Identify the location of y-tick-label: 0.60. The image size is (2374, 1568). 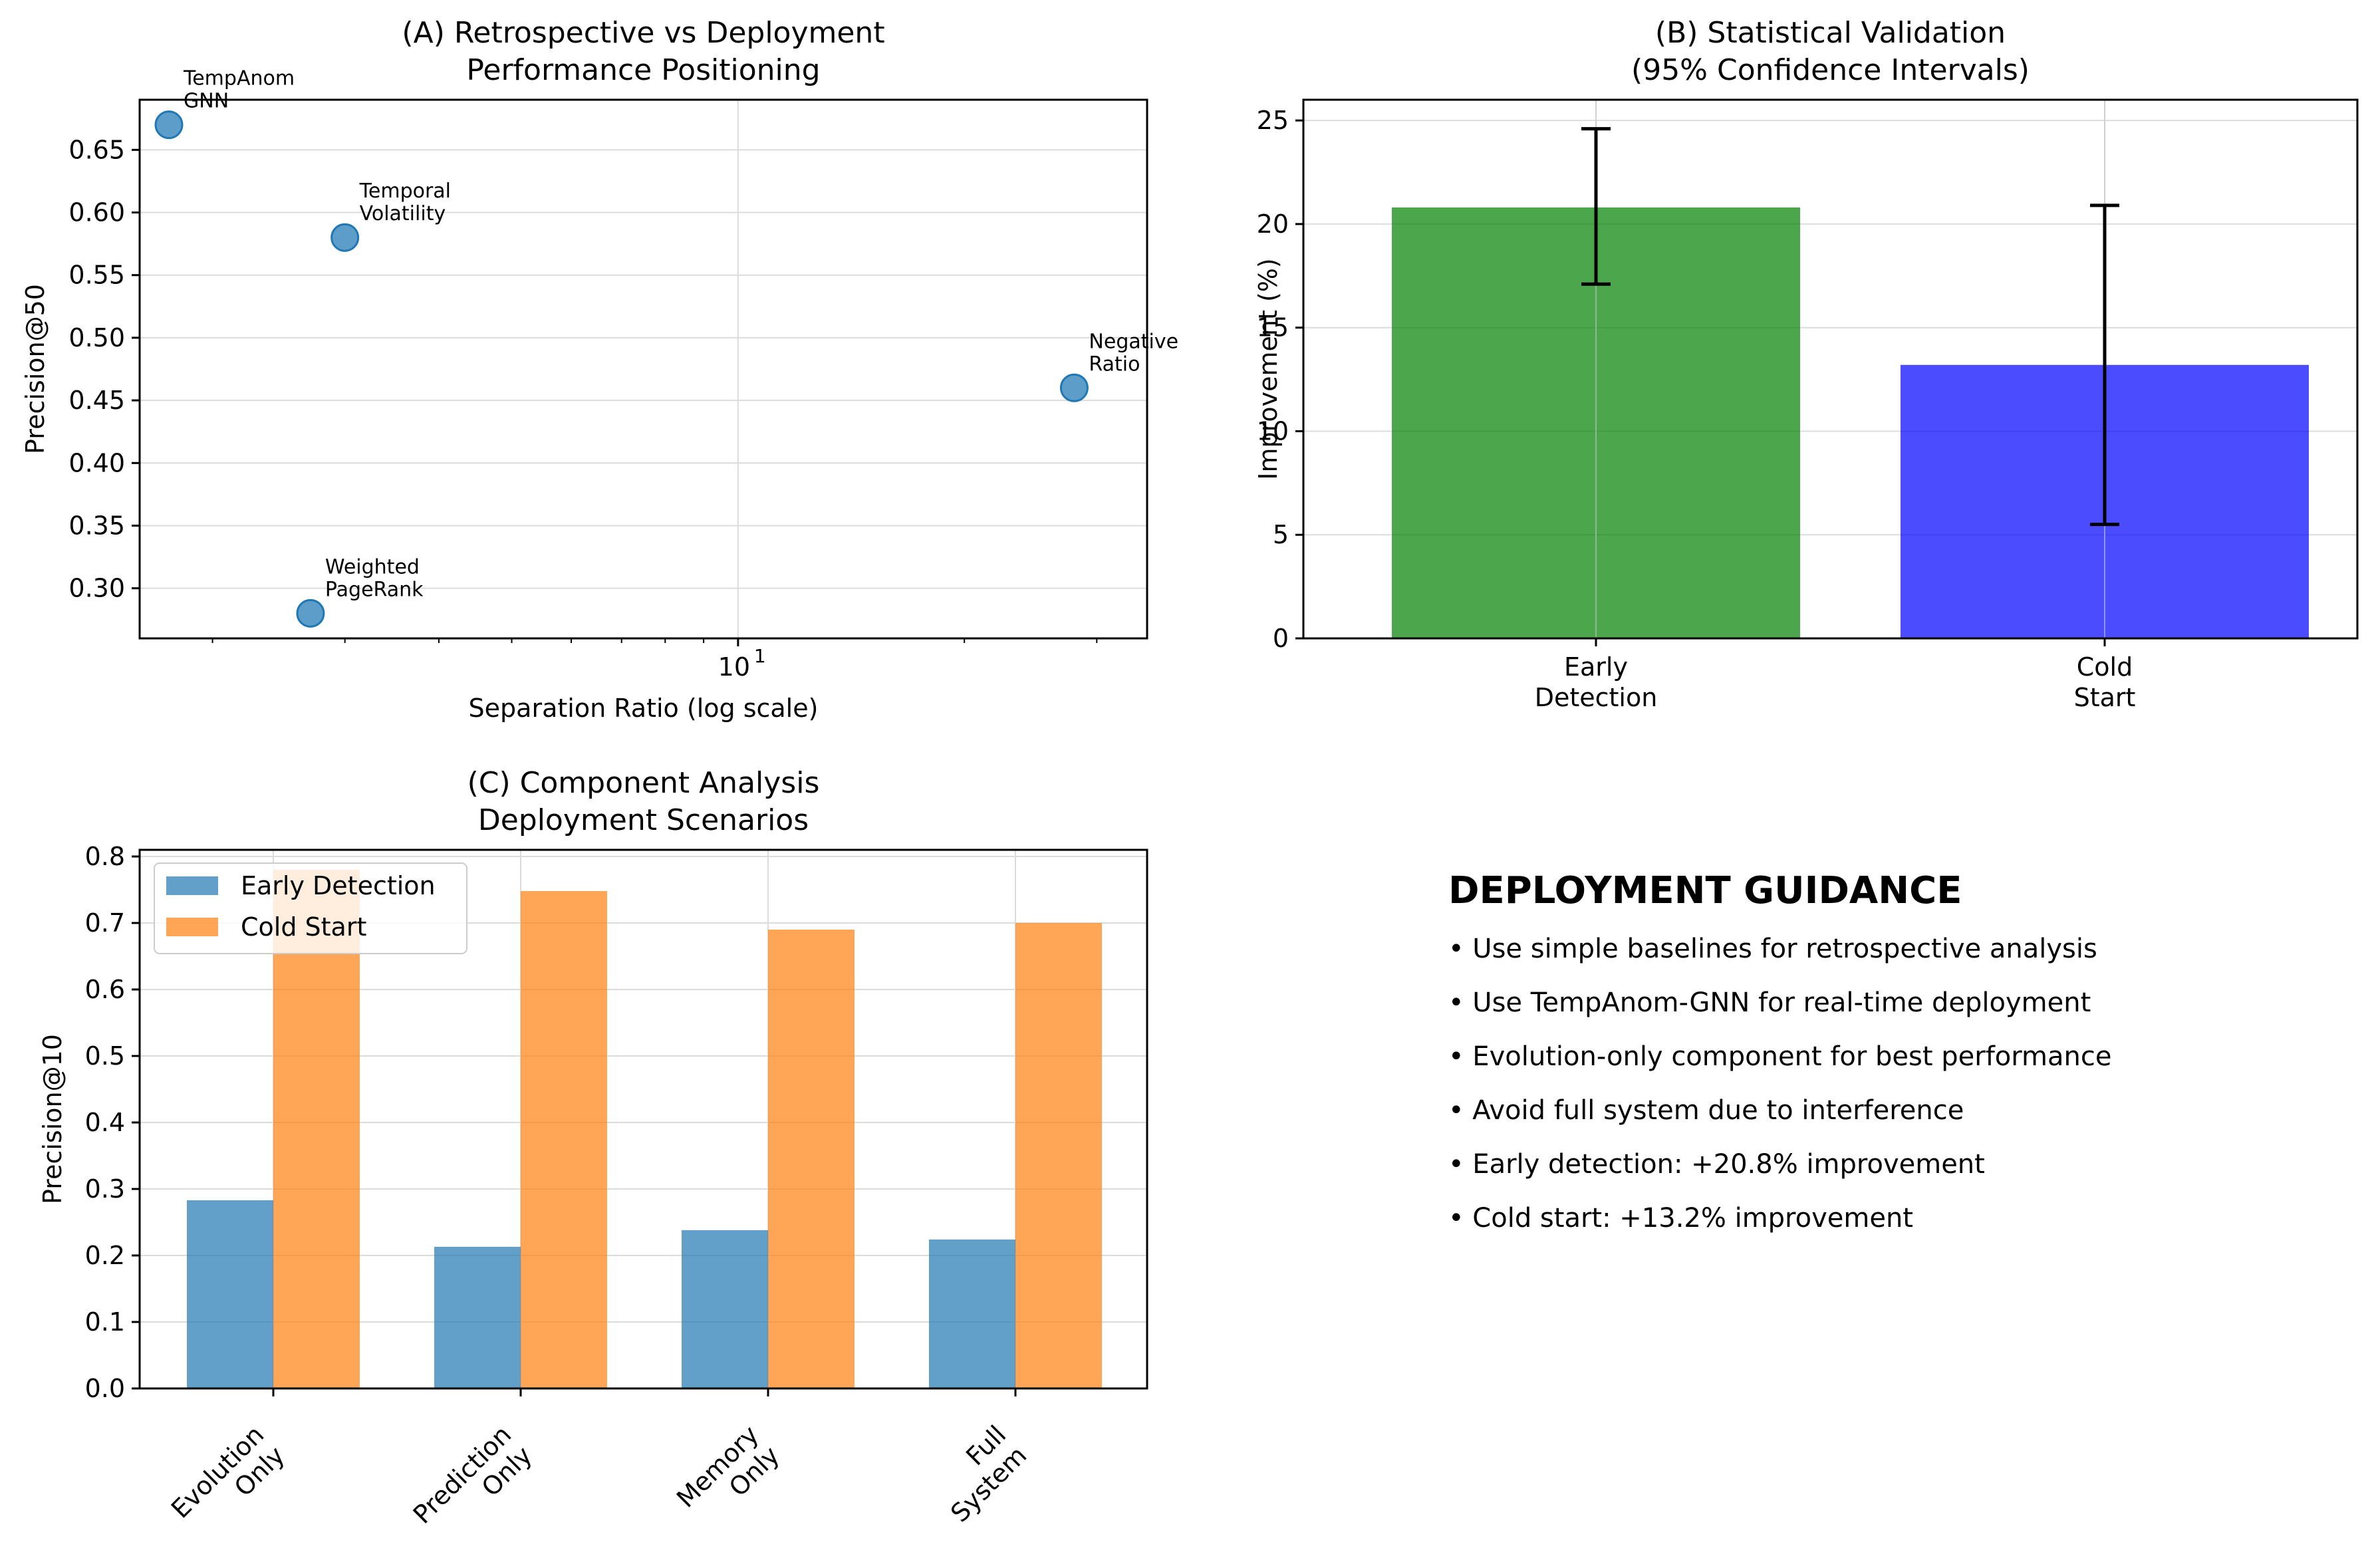
(96, 212).